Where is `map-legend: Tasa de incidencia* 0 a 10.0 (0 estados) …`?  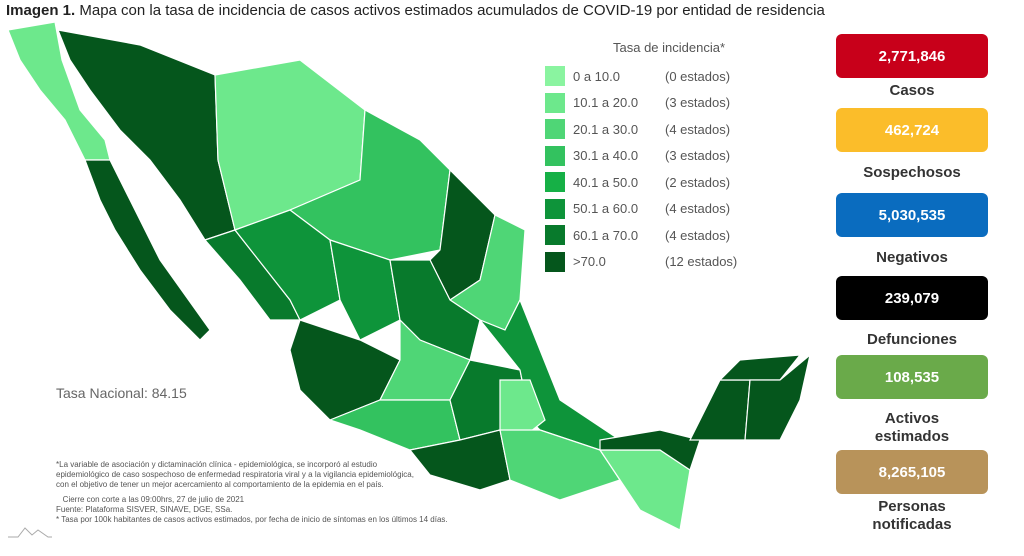
map-legend: Tasa de incidencia* 0 a 10.0 (0 estados) … is located at coordinates (641, 157).